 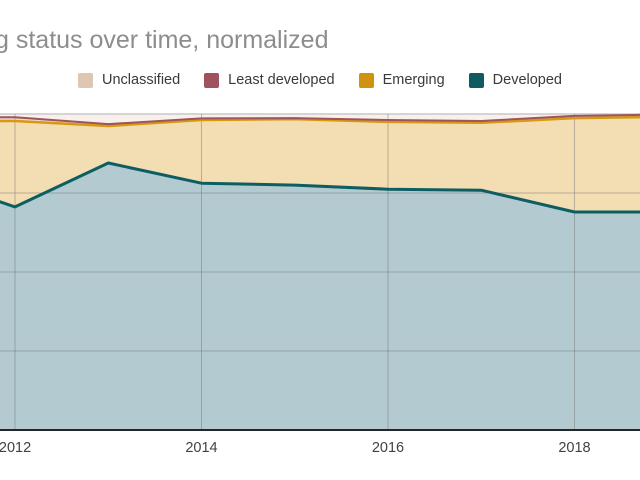 What do you see at coordinates (527, 80) in the screenshot?
I see `legend-label: Developed` at bounding box center [527, 80].